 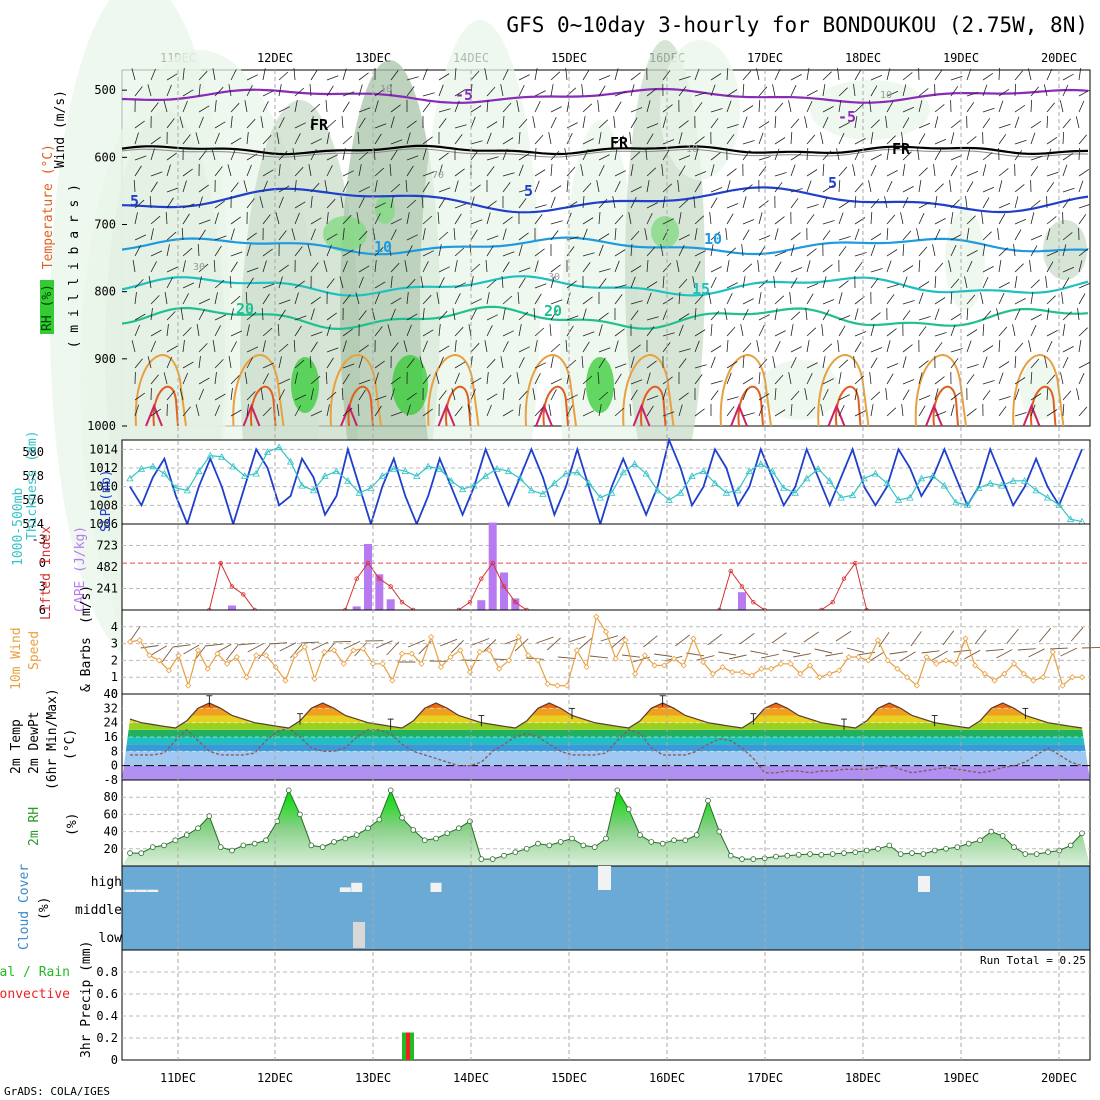 I want to click on cape-tick: 482, so click(x=107, y=567).